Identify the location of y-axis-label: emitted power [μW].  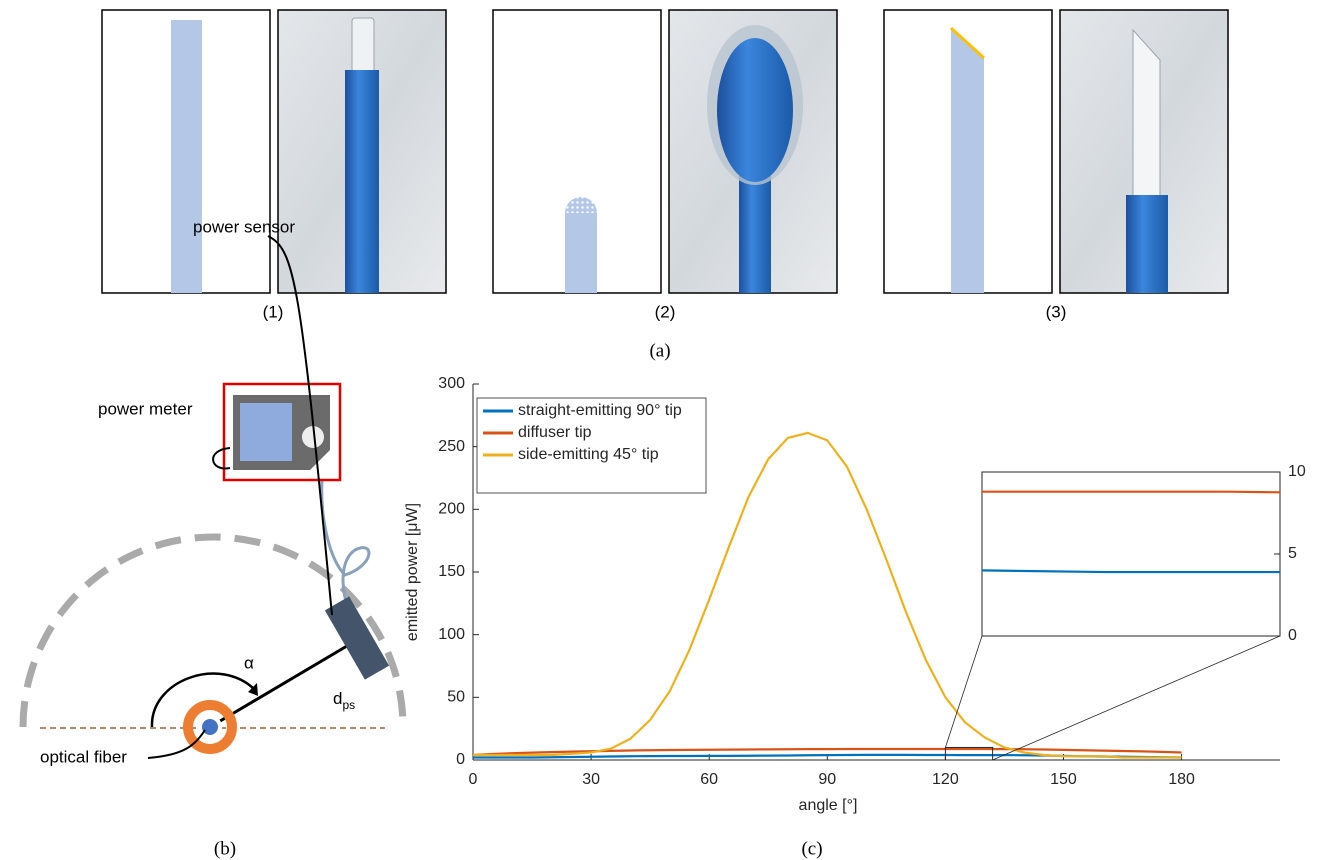
(412, 572).